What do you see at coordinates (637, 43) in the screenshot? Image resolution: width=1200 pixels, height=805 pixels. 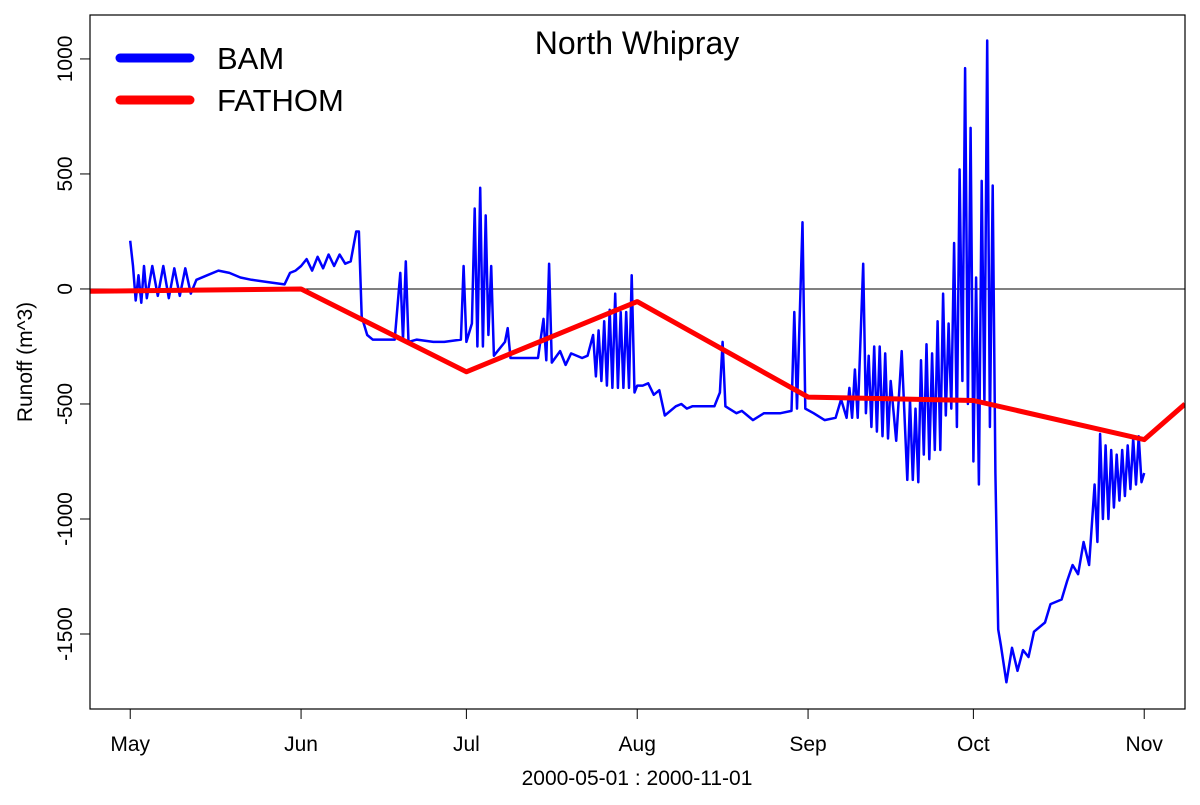 I see `chart-title: North Whipray` at bounding box center [637, 43].